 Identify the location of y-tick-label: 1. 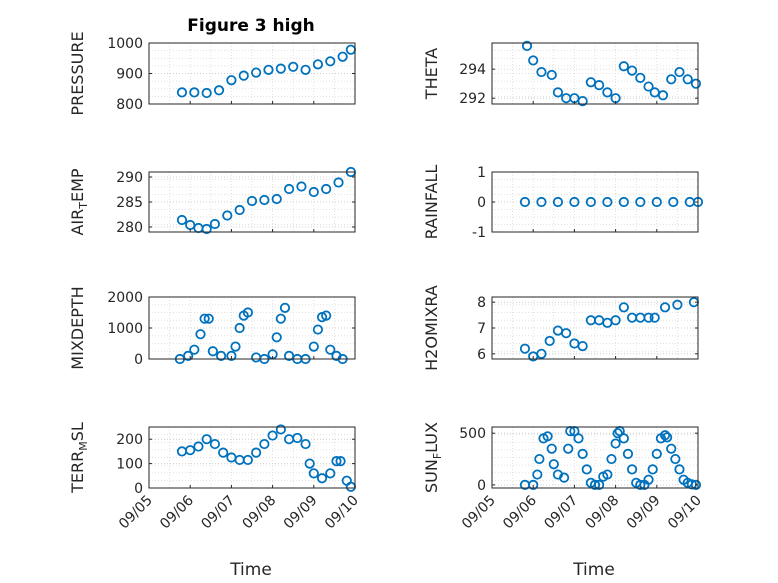
(481, 173).